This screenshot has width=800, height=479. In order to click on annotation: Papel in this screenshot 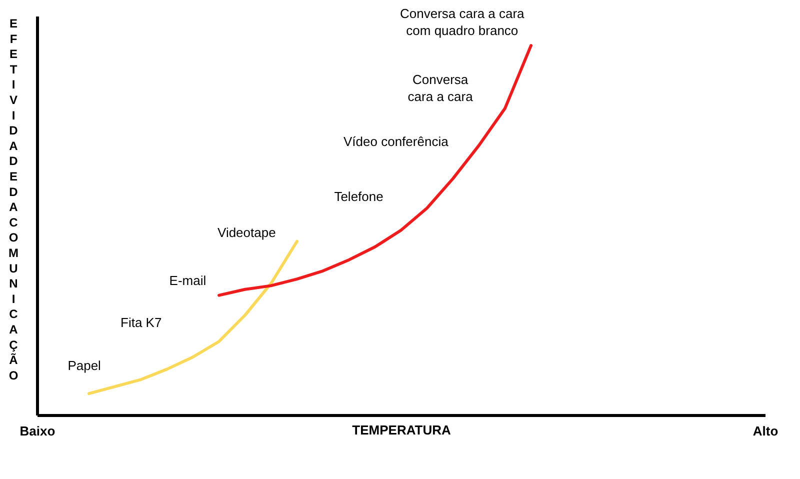, I will do `click(85, 365)`.